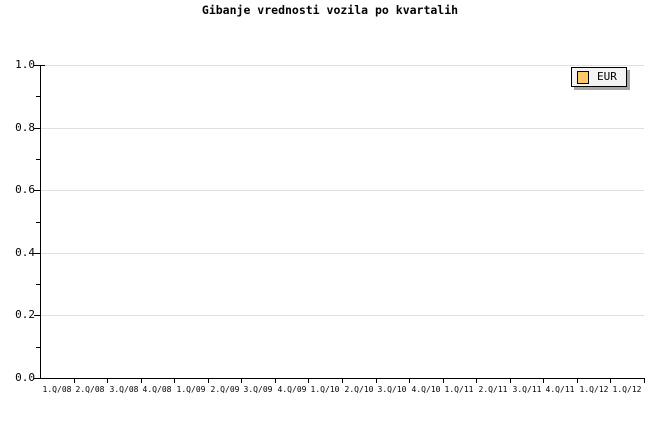 The image size is (660, 440). What do you see at coordinates (325, 389) in the screenshot?
I see `x-tick-label: 1.Q/10` at bounding box center [325, 389].